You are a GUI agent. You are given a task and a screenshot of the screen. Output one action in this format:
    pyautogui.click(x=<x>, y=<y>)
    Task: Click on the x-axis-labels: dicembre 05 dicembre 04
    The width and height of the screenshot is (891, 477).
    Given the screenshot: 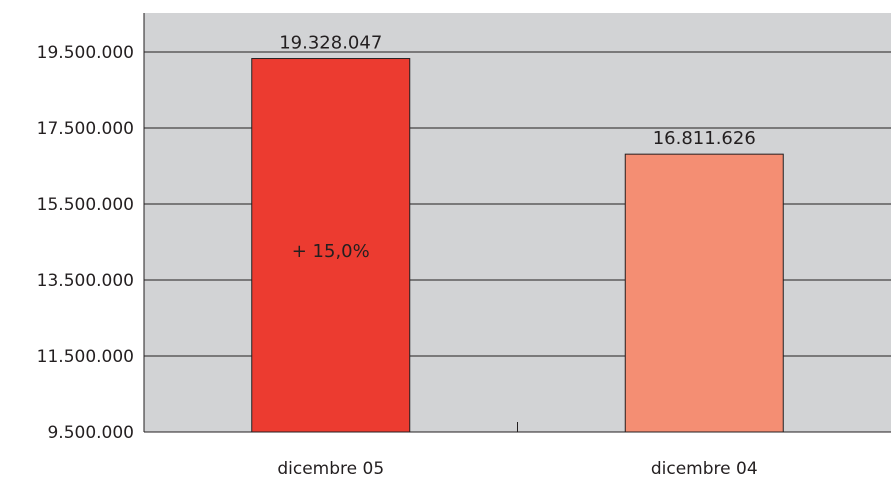 What is the action you would take?
    pyautogui.click(x=517, y=468)
    